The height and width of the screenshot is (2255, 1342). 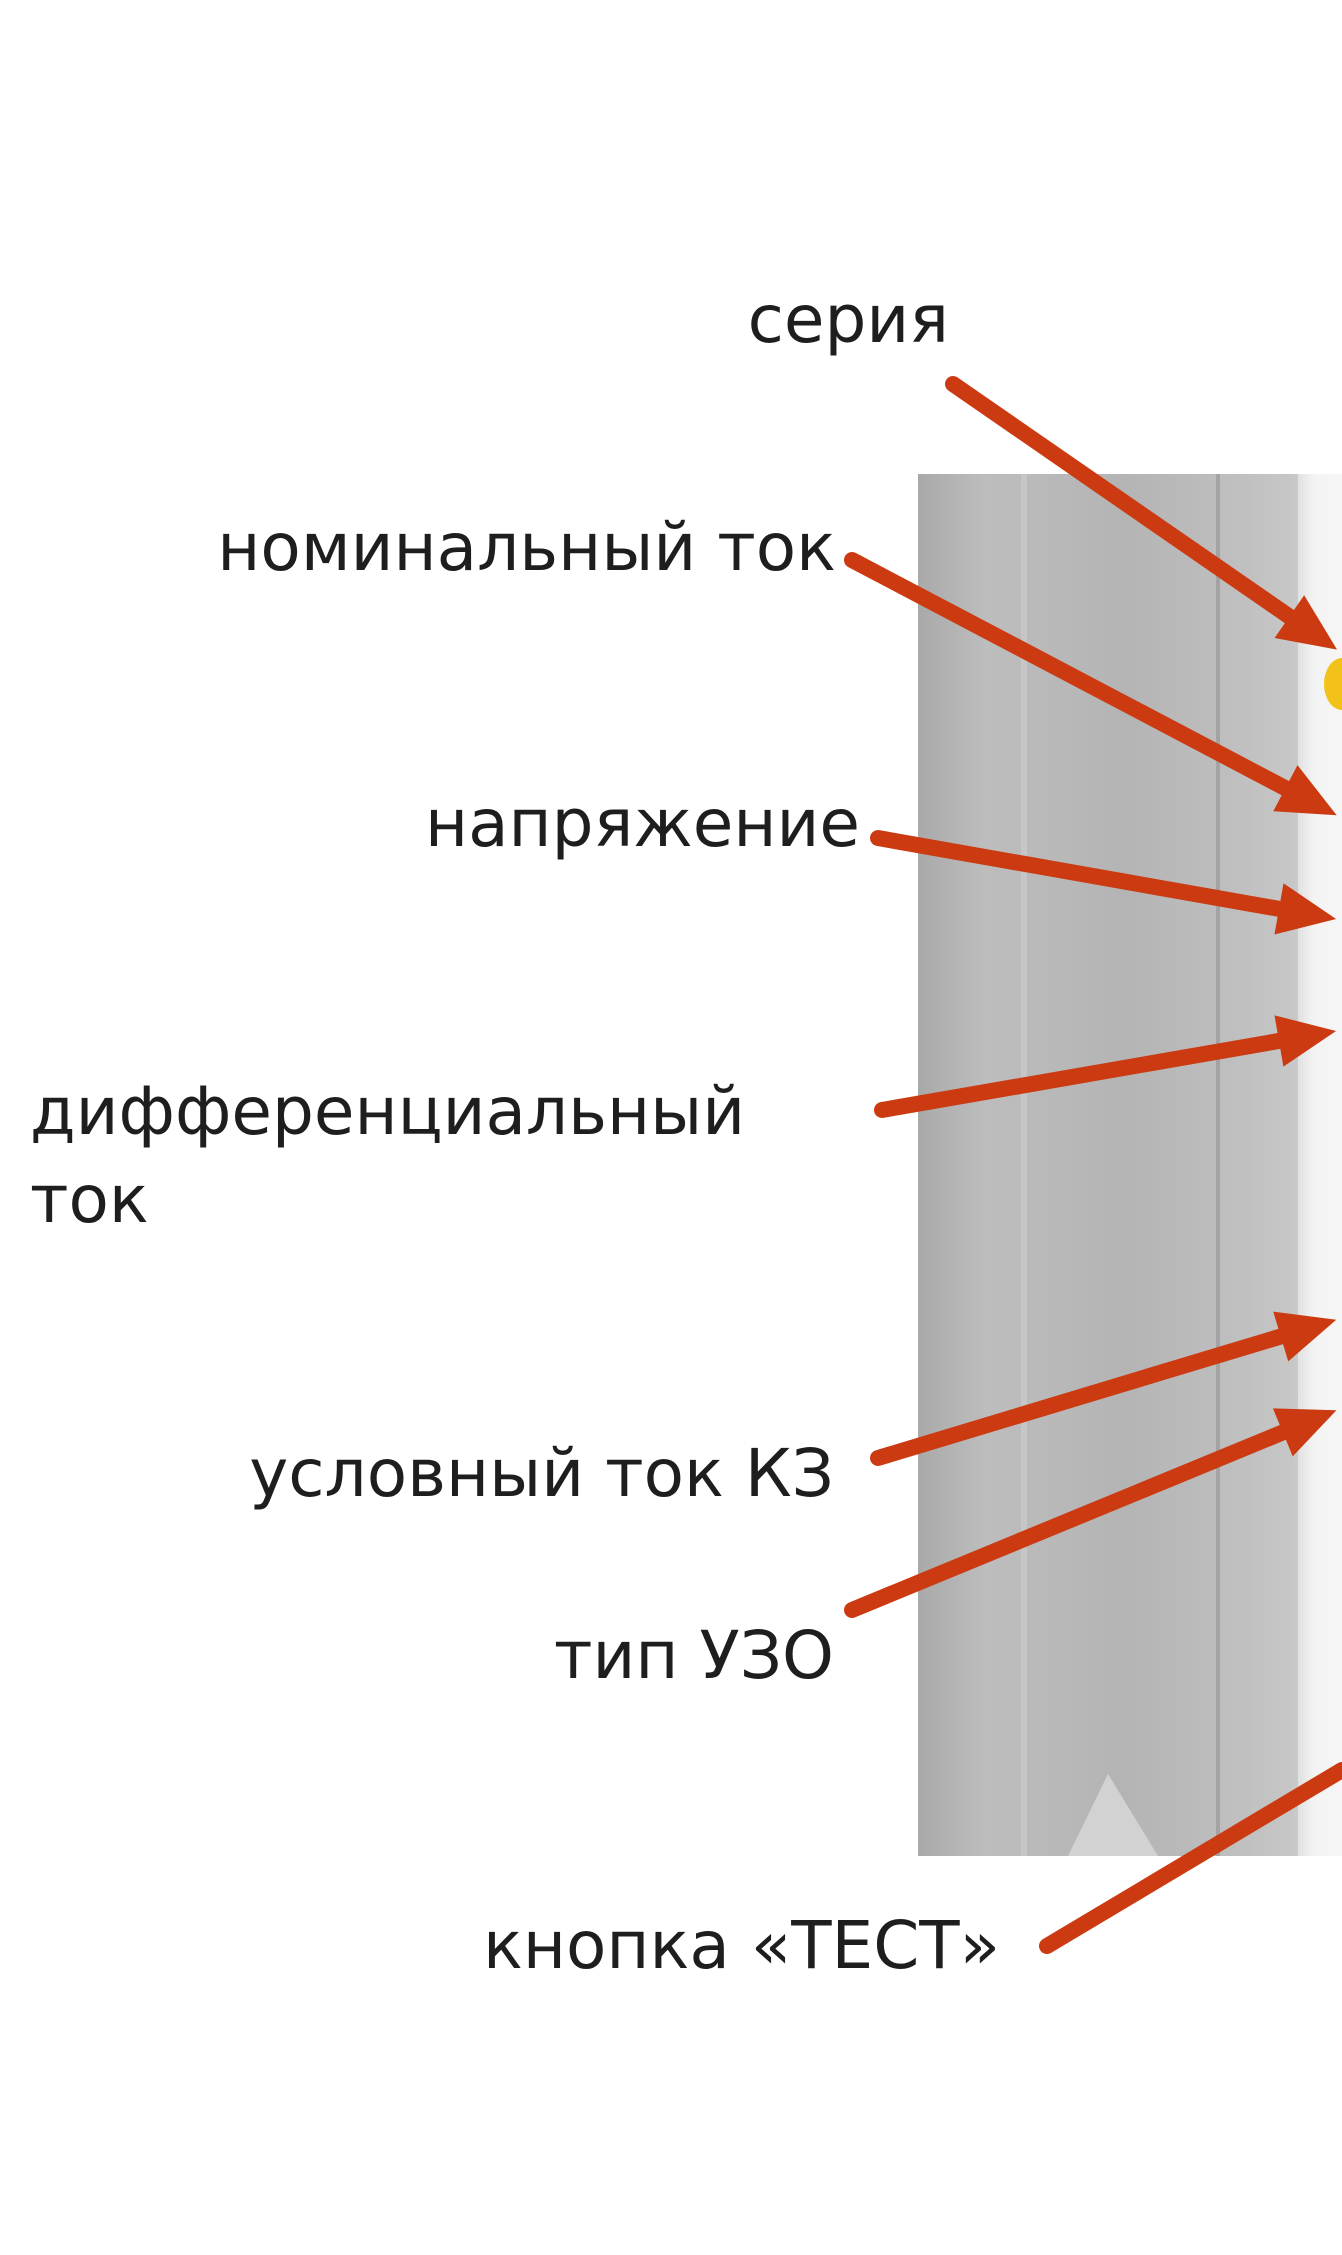 I want to click on label-differential-current: дифференциальный ток, so click(x=388, y=1155).